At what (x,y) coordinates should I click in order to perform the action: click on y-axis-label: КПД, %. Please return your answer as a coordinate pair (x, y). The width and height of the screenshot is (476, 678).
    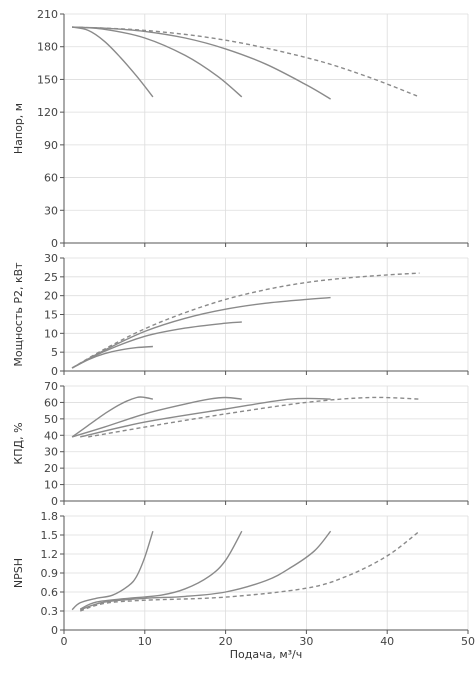
    Looking at the image, I should click on (18, 443).